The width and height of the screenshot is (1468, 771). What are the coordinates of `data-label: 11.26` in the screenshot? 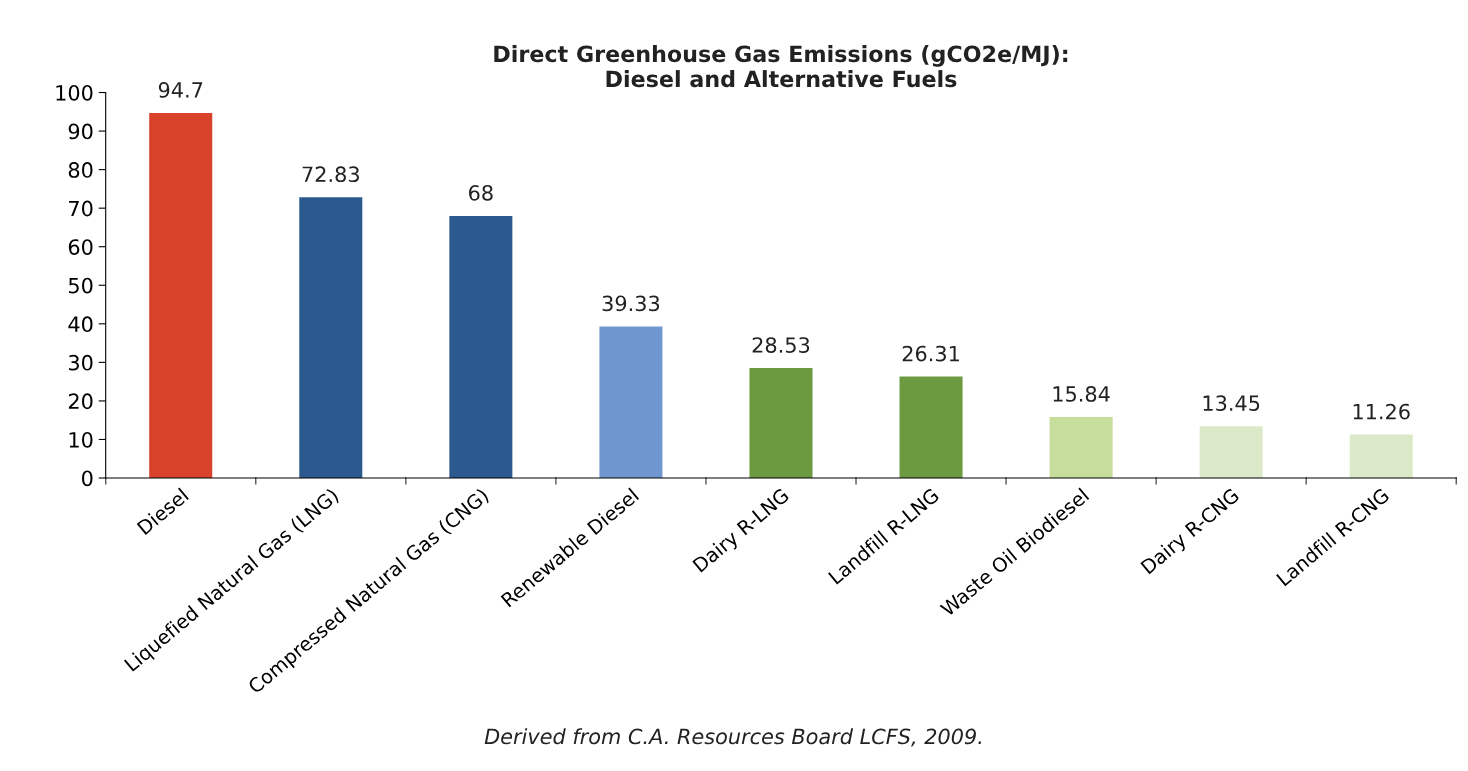 It's located at (1381, 411).